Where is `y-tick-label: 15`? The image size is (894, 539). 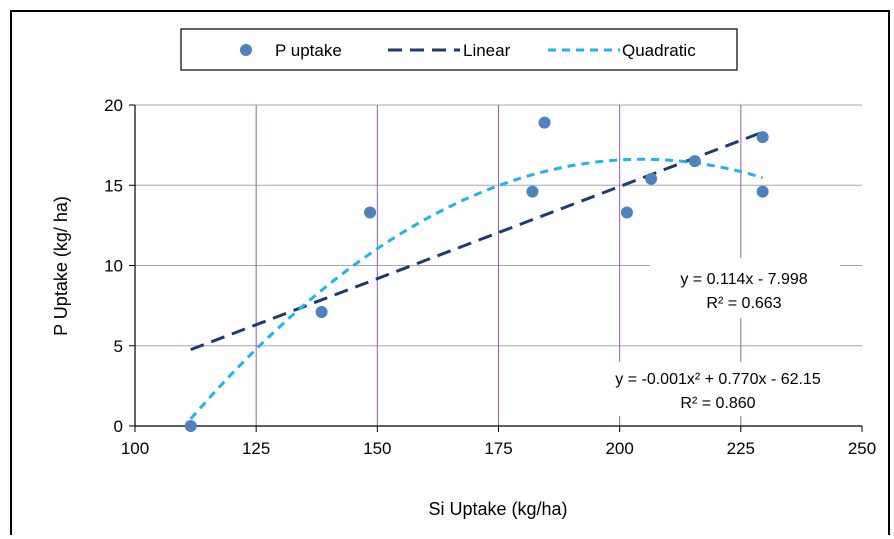 y-tick-label: 15 is located at coordinates (113, 185).